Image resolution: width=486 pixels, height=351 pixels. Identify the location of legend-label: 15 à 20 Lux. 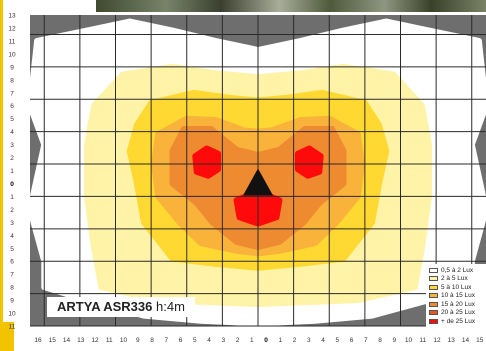
(458, 304).